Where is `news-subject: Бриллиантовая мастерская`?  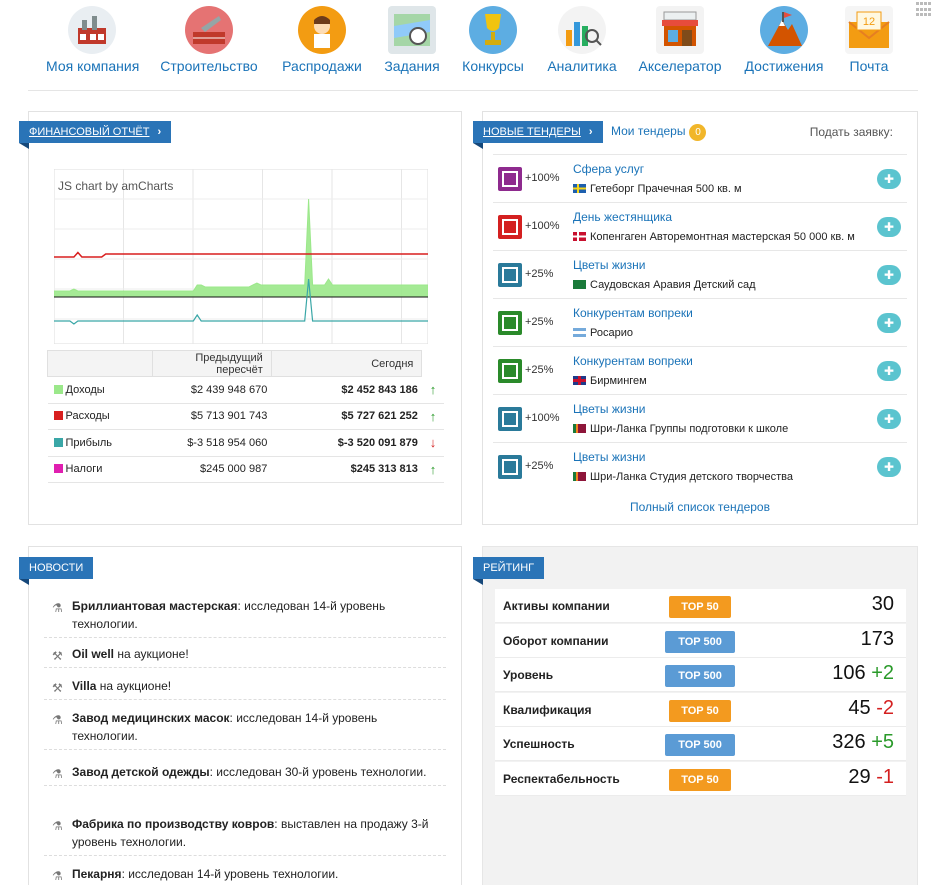
news-subject: Бриллиантовая мастерская is located at coordinates (155, 606).